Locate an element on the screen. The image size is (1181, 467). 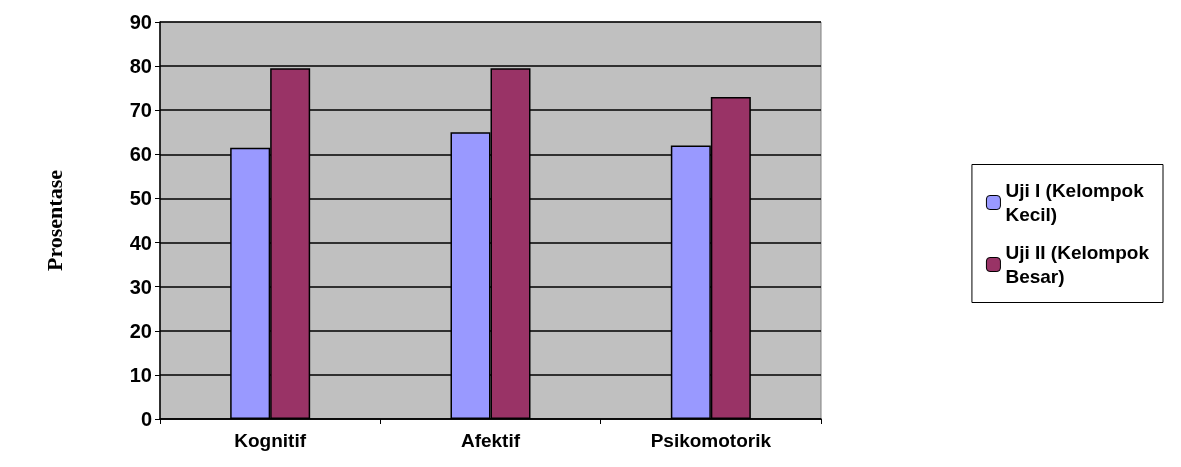
y-tick-label: 70 is located at coordinates (140, 110).